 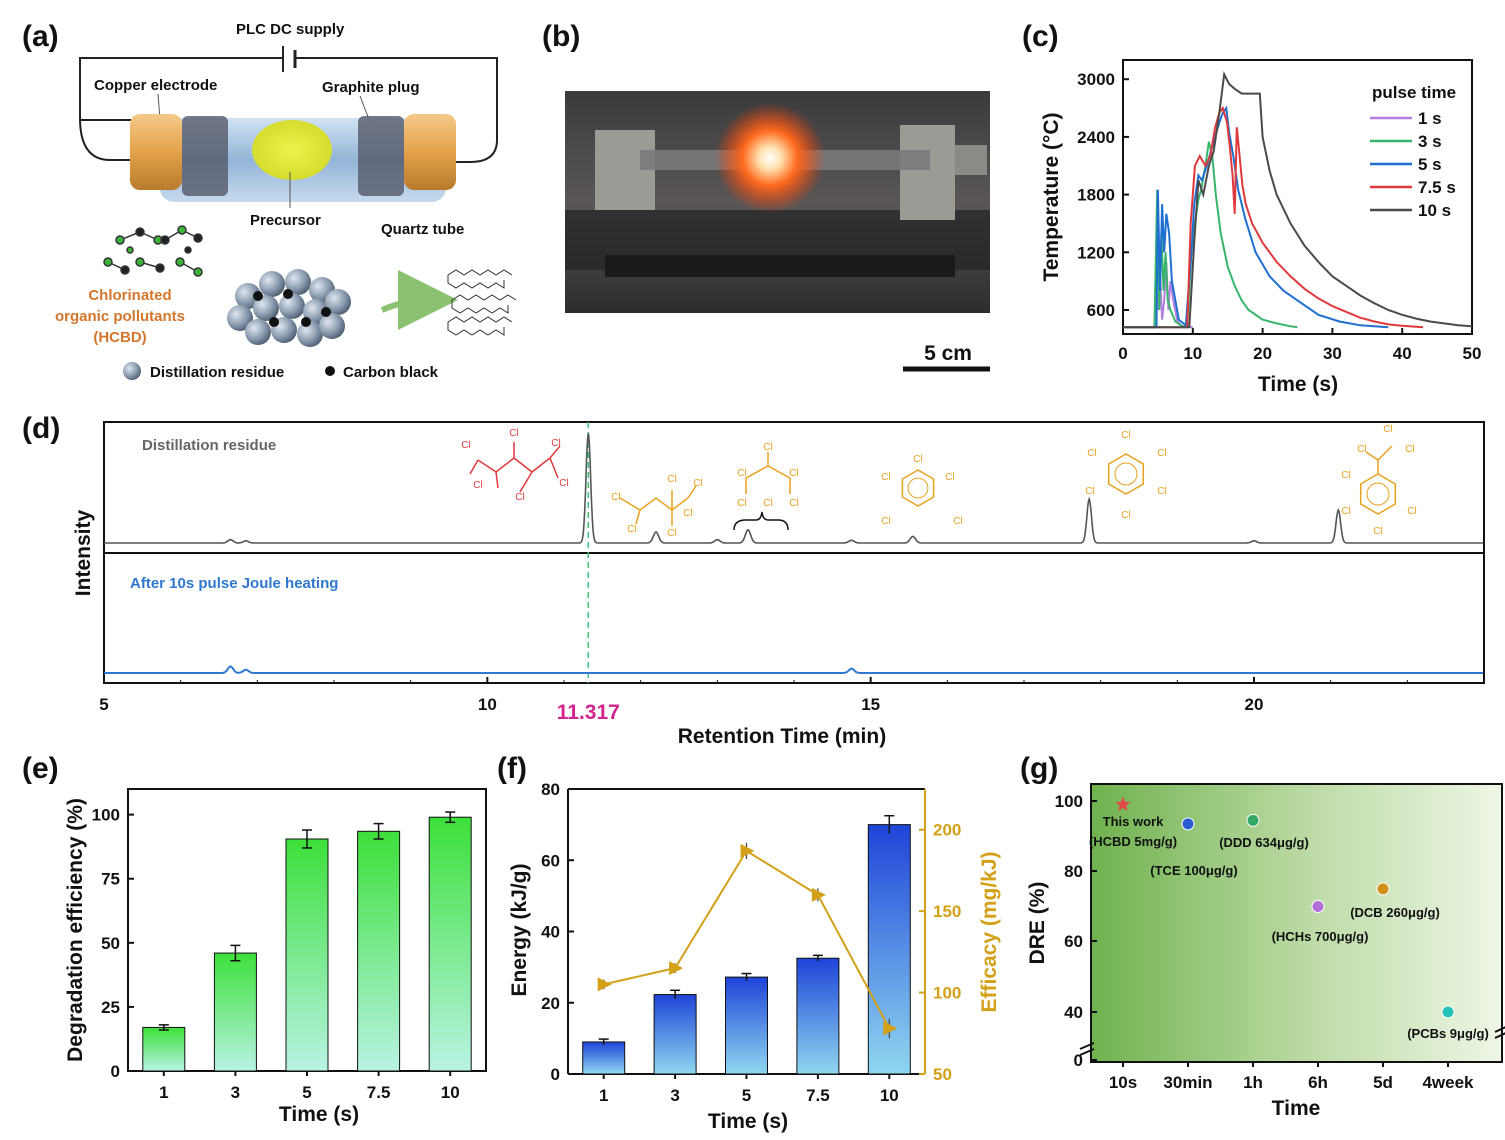 I want to click on panel-label-d: (d), so click(x=41, y=428).